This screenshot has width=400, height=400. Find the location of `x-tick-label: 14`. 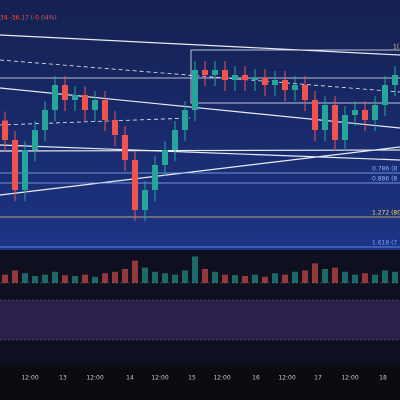

x-tick-label: 14 is located at coordinates (130, 378).